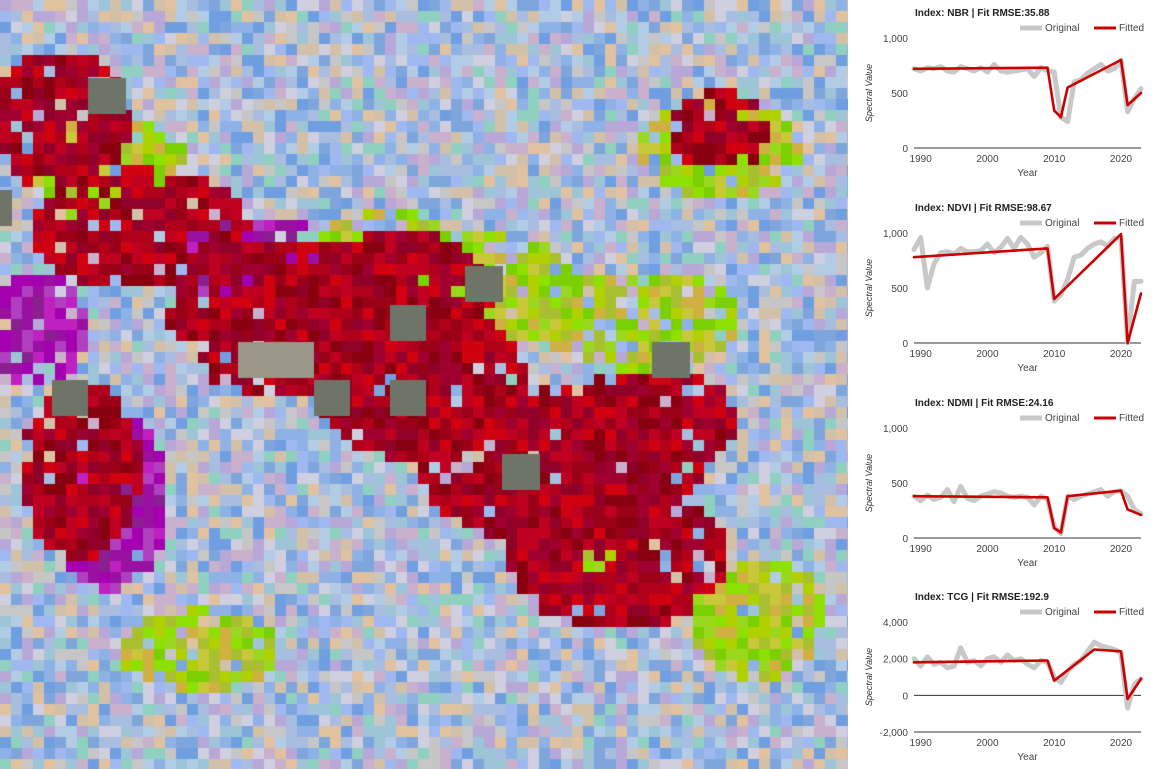 This screenshot has height=769, width=1163. I want to click on chart-title: Index: NDMI | Fit RMSE:24.16, so click(984, 403).